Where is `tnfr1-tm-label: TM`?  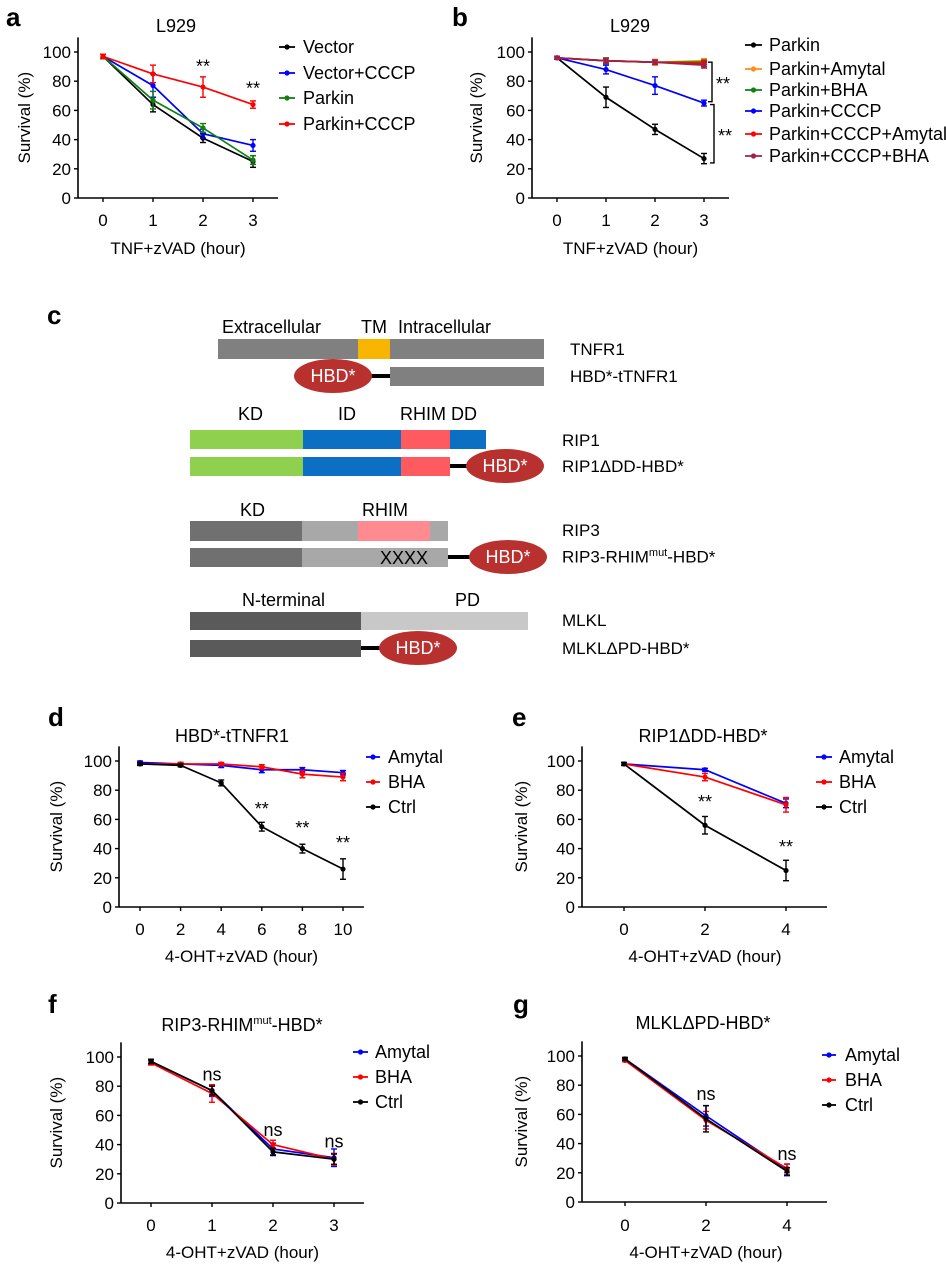 tnfr1-tm-label: TM is located at coordinates (374, 327).